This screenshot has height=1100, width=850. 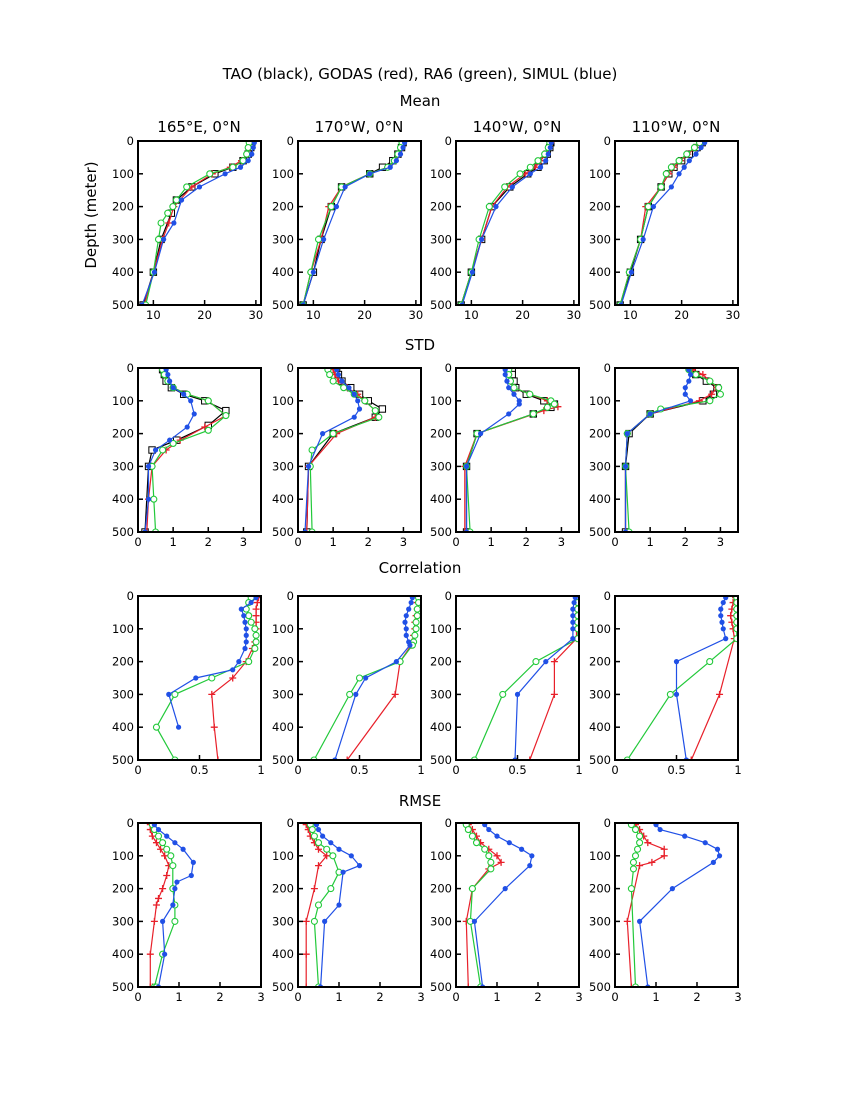 I want to click on series-line-godas, so click(x=660, y=223).